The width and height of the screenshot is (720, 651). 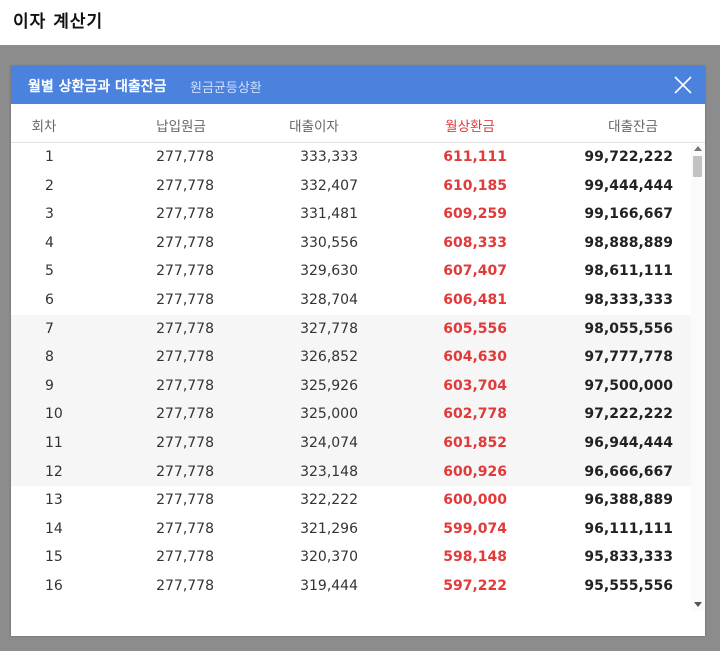 I want to click on row-number: 4, so click(x=49, y=242).